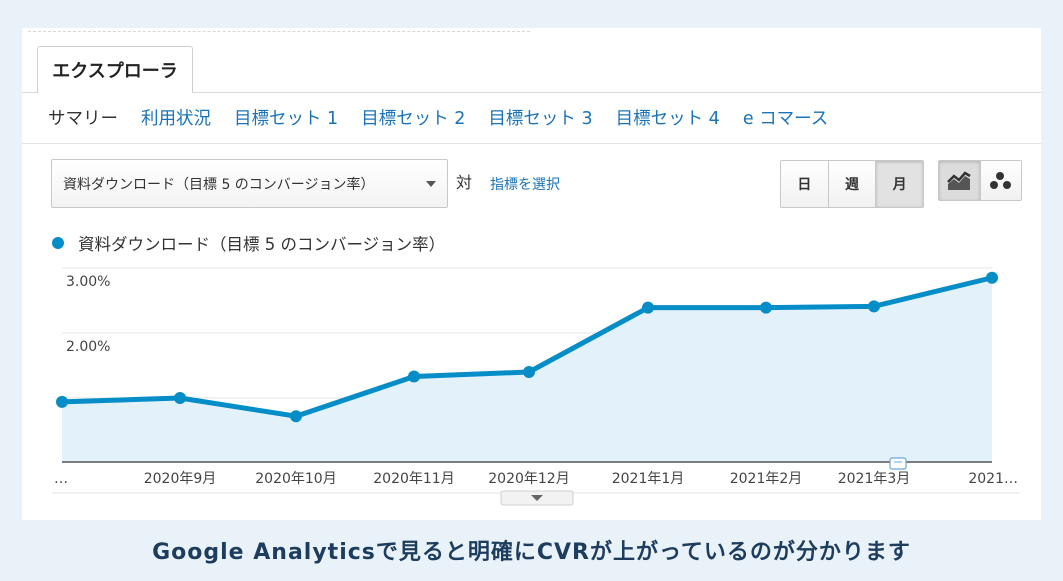  Describe the element at coordinates (766, 479) in the screenshot. I see `x-tick-label: 2021年2月` at that location.